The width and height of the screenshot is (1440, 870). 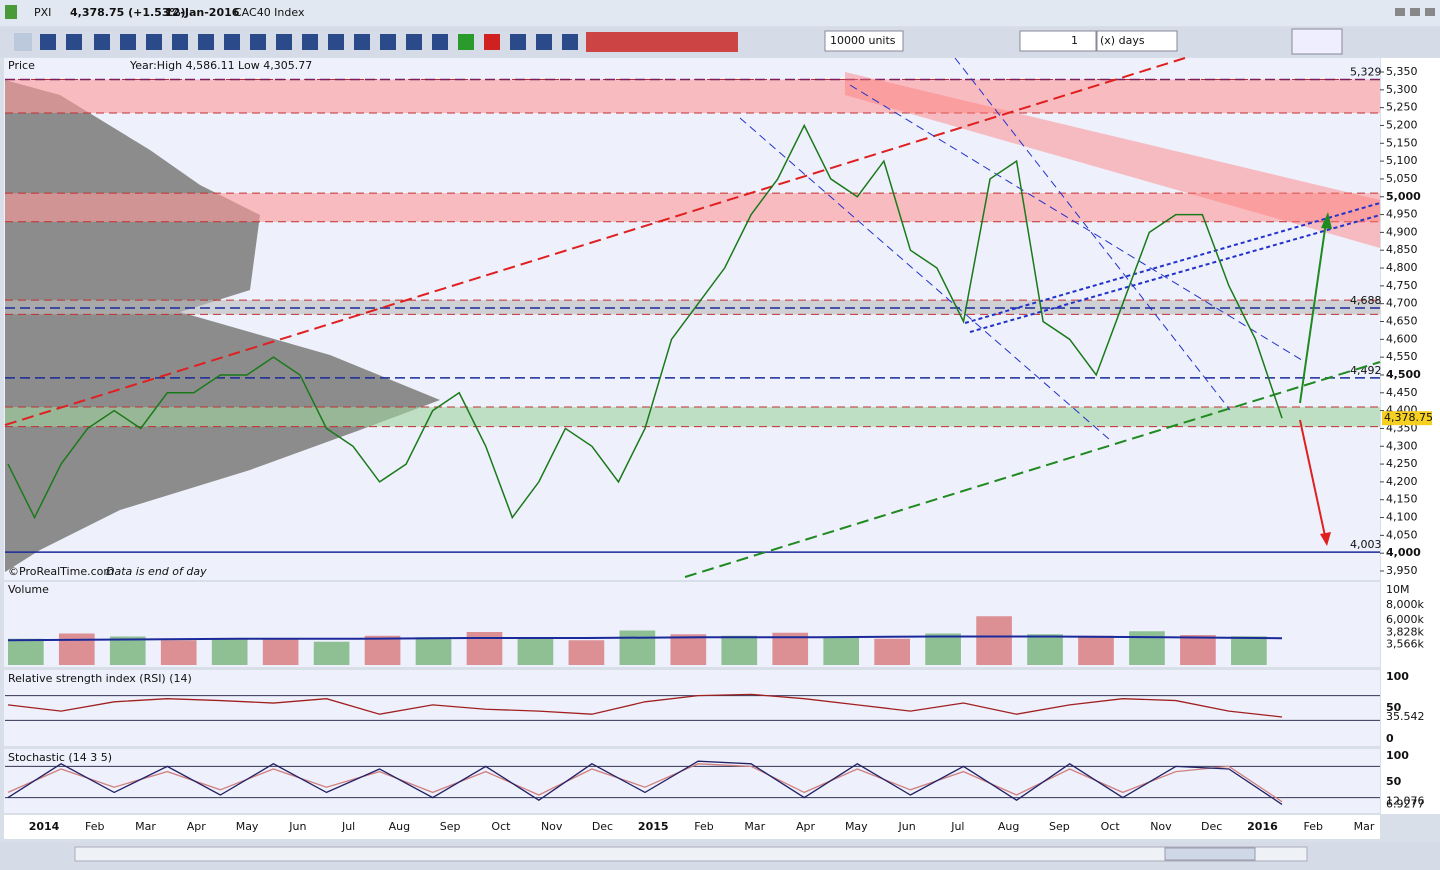 What do you see at coordinates (692, 827) in the screenshot?
I see `time-axis` at bounding box center [692, 827].